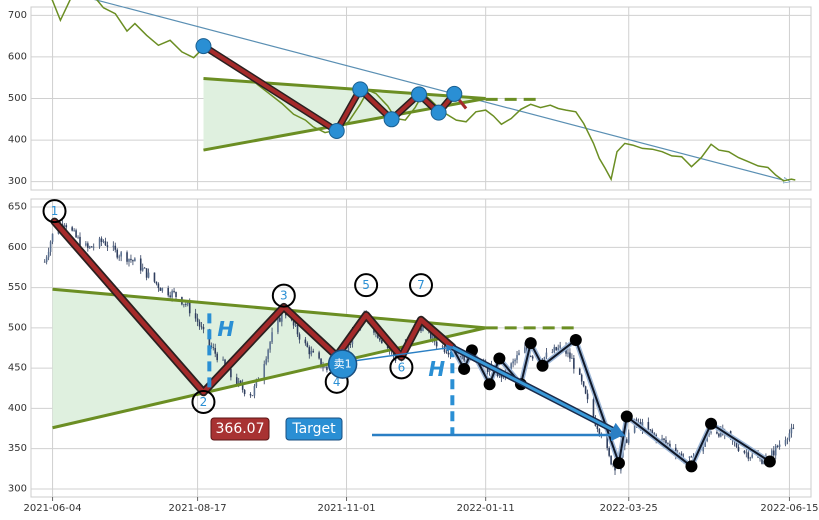 Image resolution: width=819 pixels, height=520 pixels. I want to click on pivot-label: 7, so click(421, 285).